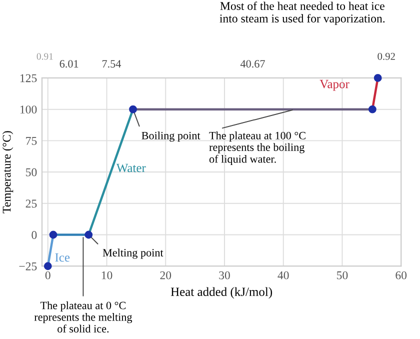 The width and height of the screenshot is (420, 339). What do you see at coordinates (171, 137) in the screenshot?
I see `annotation: Boiling point` at bounding box center [171, 137].